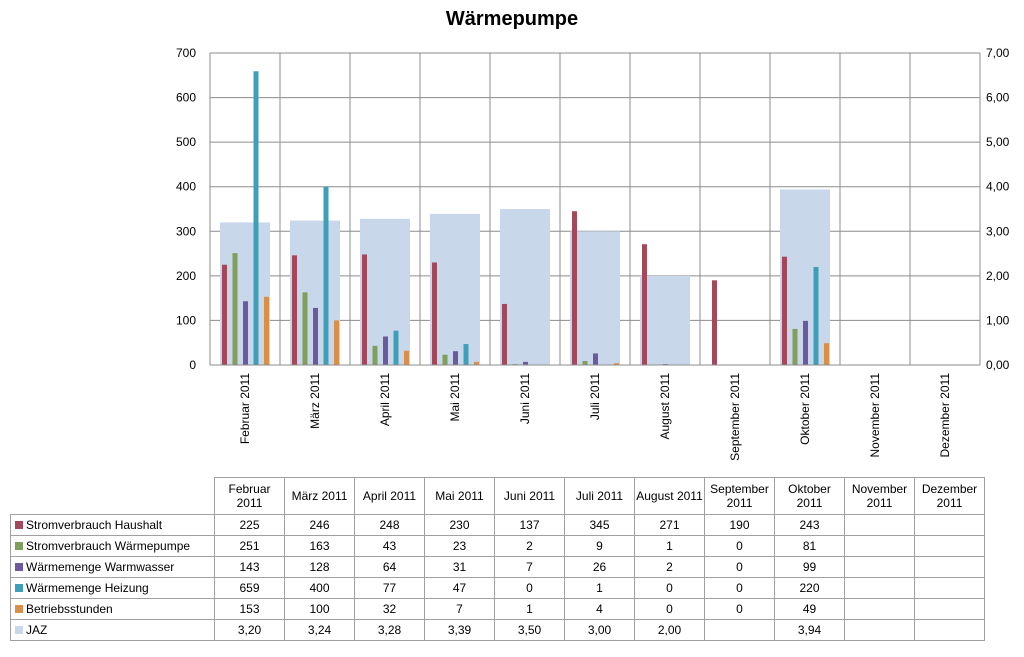 The height and width of the screenshot is (657, 1024). Describe the element at coordinates (459, 525) in the screenshot. I see `table-cell: 230` at that location.